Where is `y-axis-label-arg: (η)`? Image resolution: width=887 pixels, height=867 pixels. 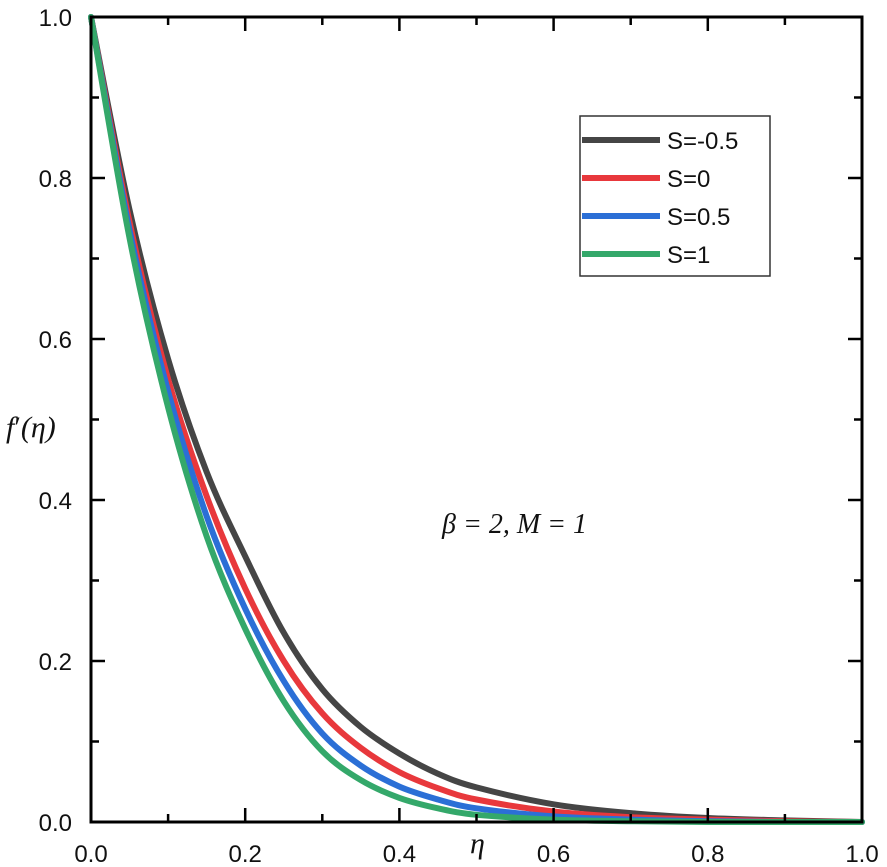
y-axis-label-arg: (η) is located at coordinates (38, 427).